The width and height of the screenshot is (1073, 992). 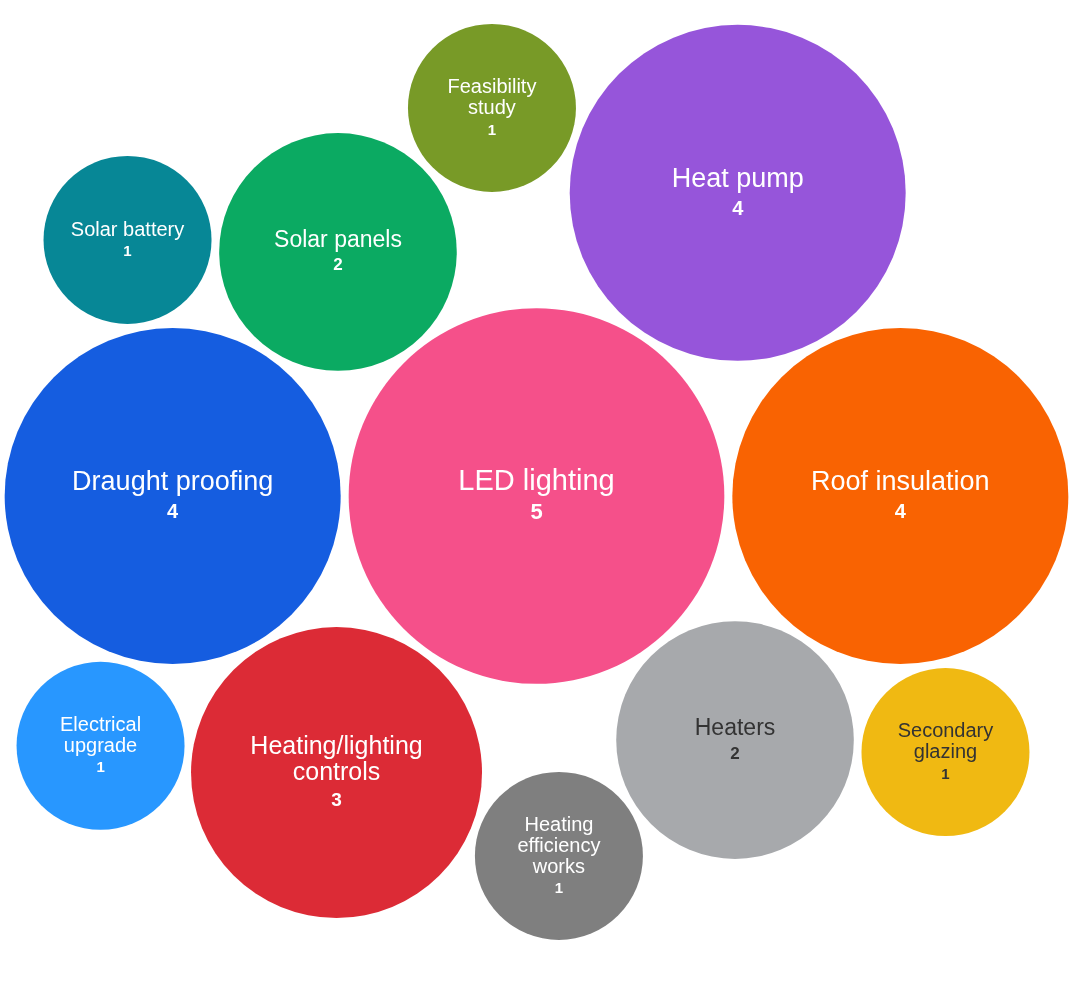 I want to click on category-label: Feasibility study, so click(x=492, y=97).